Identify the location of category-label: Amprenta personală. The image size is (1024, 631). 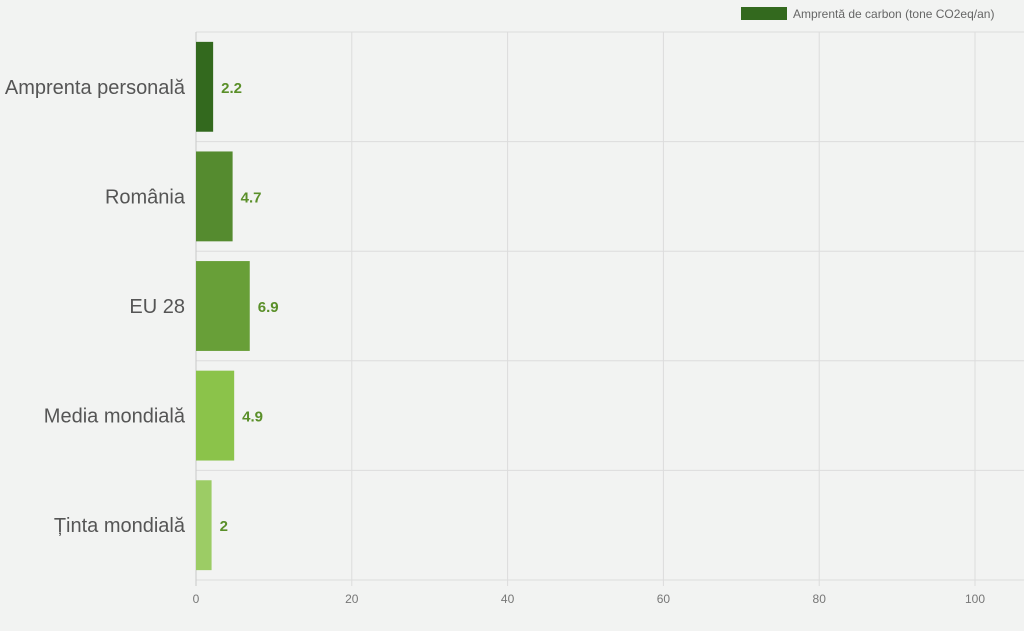
(95, 88).